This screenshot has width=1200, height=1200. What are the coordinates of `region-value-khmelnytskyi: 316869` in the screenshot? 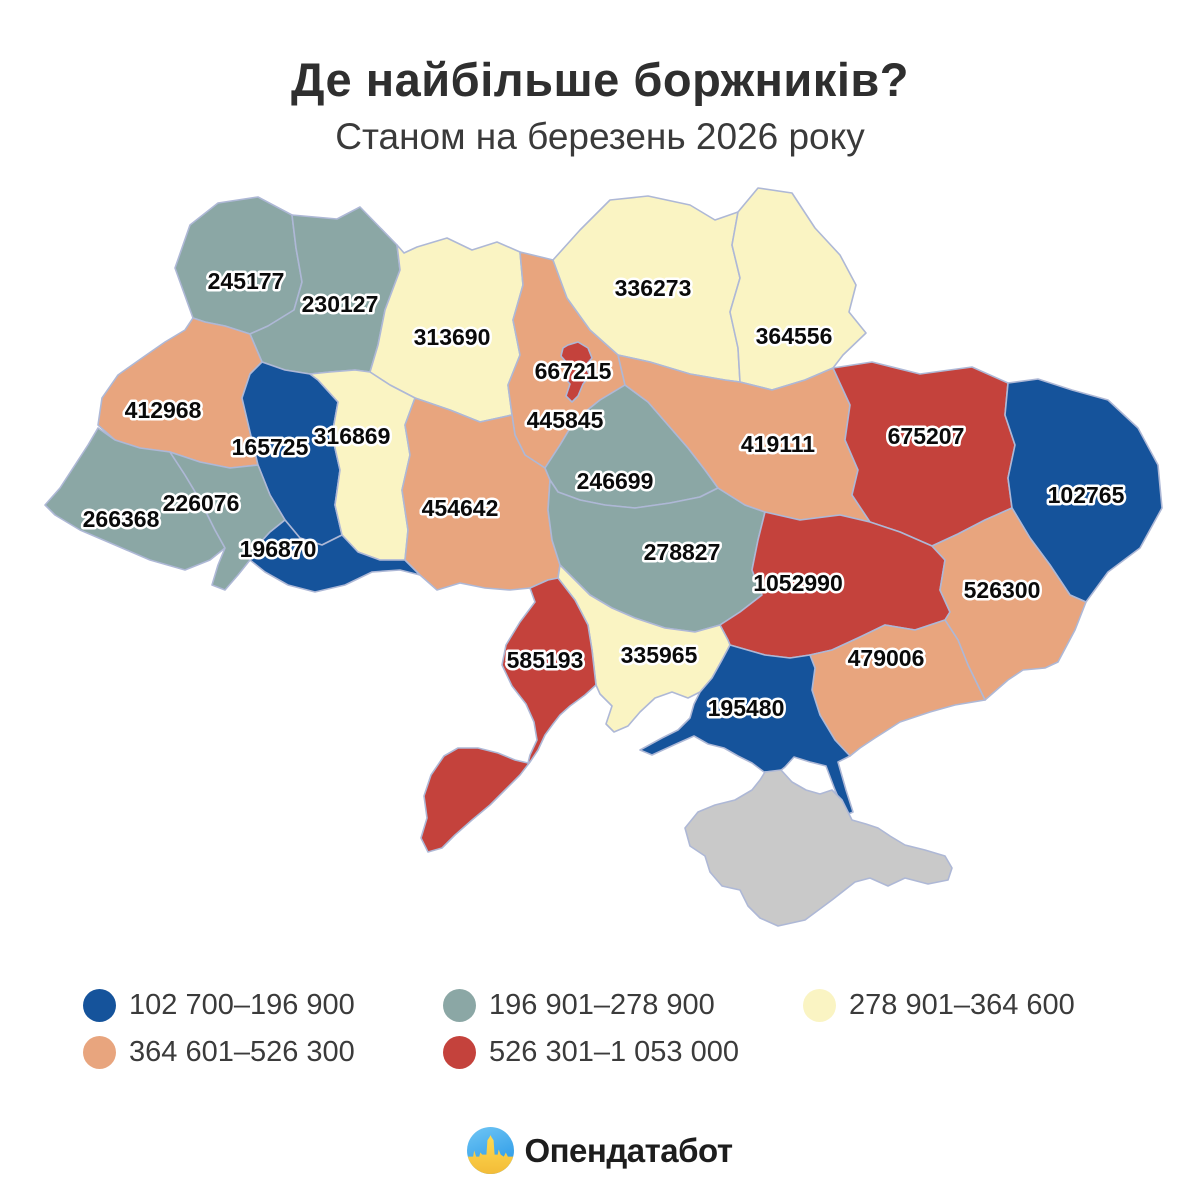 It's located at (352, 436).